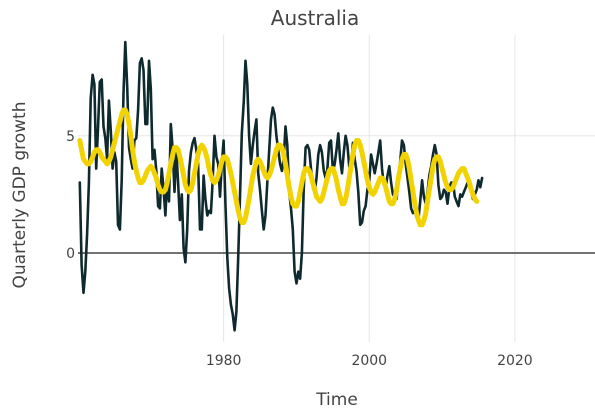  I want to click on x-tick-label-1980: 1980, so click(224, 361).